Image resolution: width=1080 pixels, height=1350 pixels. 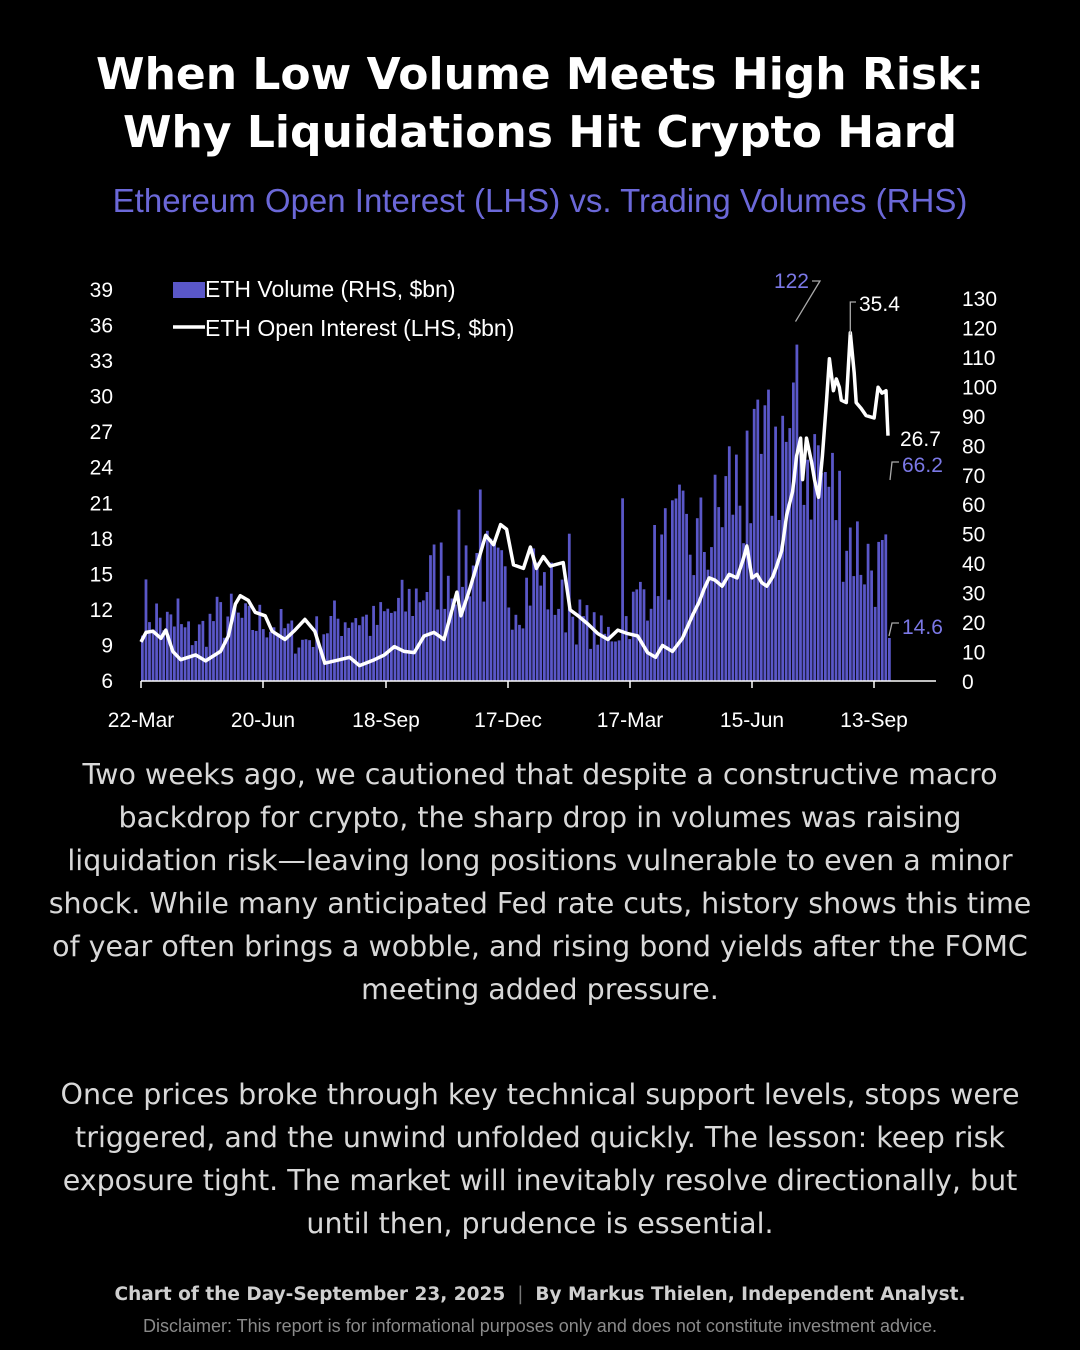 I want to click on left-axis-tick-label: 21, so click(x=101, y=503).